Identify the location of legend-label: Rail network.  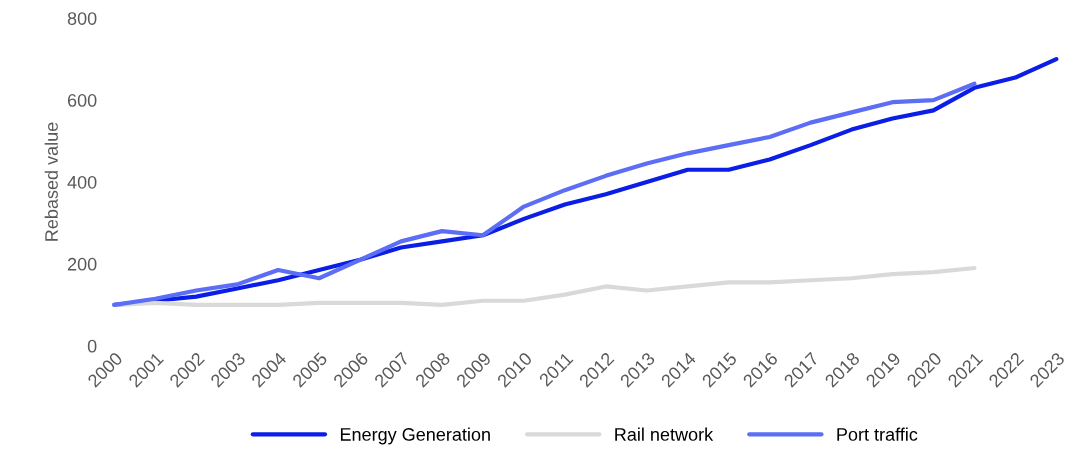
(664, 434).